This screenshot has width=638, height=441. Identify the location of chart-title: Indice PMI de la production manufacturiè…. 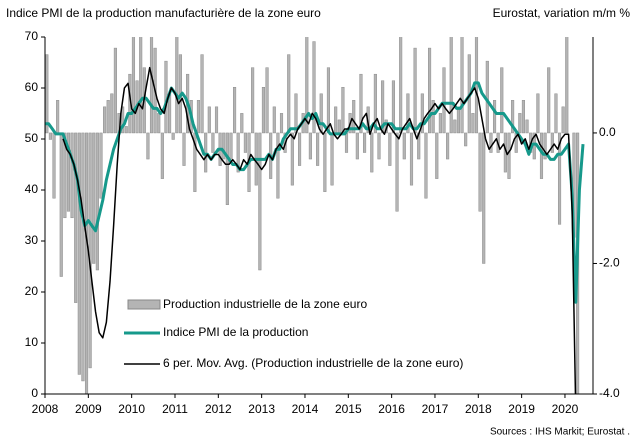
(163, 13).